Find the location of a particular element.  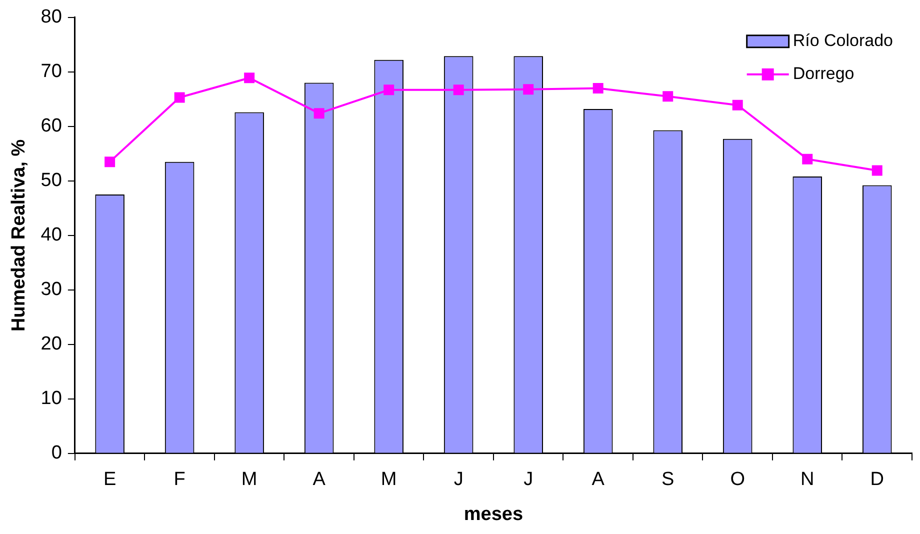

y-tick-label: 20 is located at coordinates (51, 344).